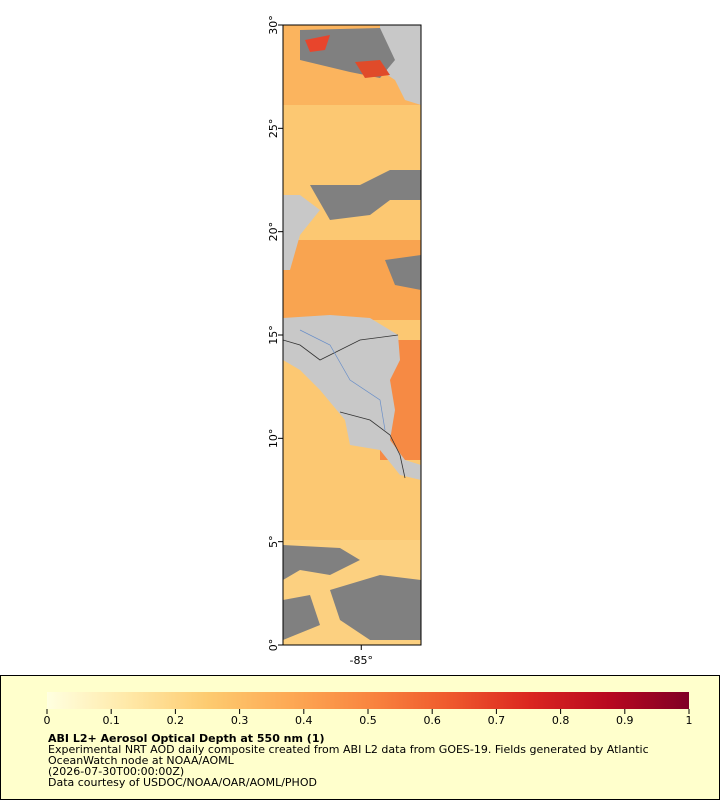  I want to click on y-tick-label: 15°, so click(273, 335).